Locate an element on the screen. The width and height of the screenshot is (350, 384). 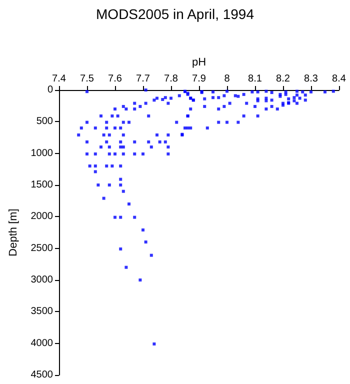
y-tick-label: 1000 is located at coordinates (42, 153).